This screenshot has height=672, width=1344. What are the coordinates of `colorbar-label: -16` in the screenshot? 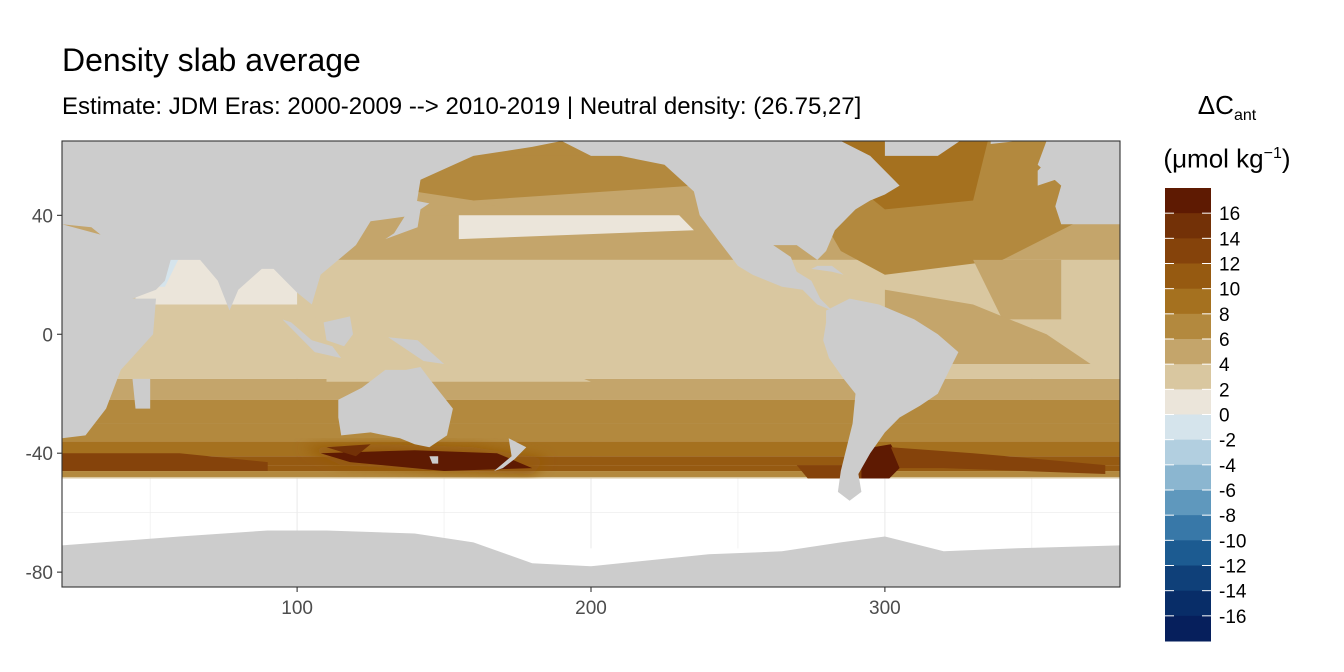 It's located at (1232, 617).